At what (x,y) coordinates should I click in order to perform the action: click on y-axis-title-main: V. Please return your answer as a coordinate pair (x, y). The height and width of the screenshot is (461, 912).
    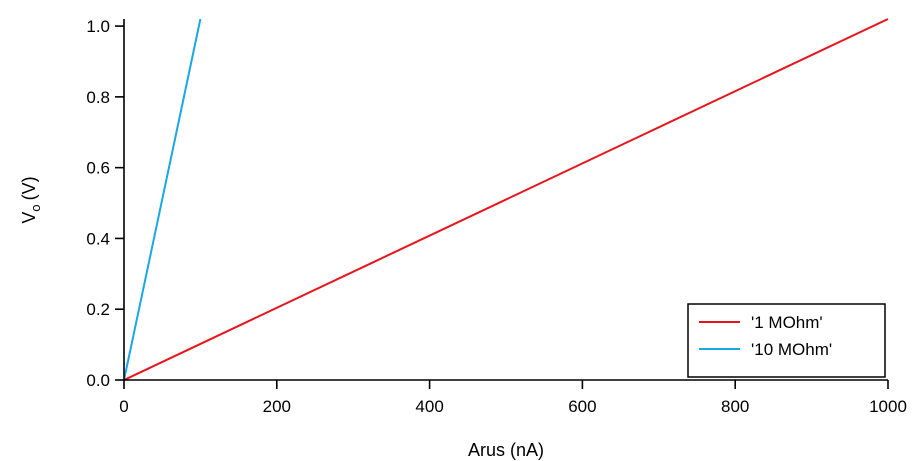
    Looking at the image, I should click on (29, 218).